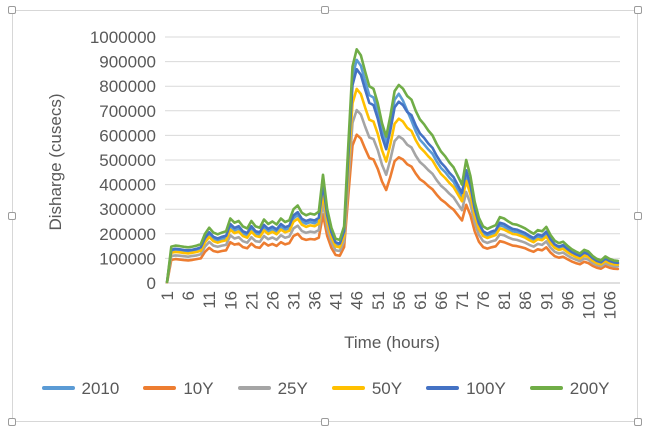 The height and width of the screenshot is (433, 651). Describe the element at coordinates (546, 388) in the screenshot. I see `legend-swatch-200Y` at that location.